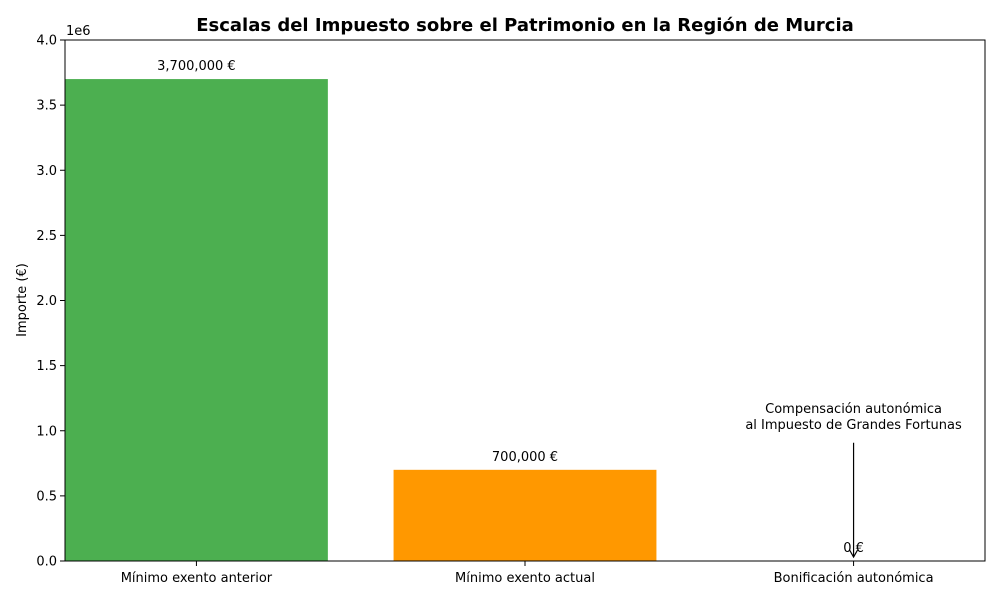 The image size is (1000, 600). Describe the element at coordinates (78, 31) in the screenshot. I see `y-axis-scale-label: 1e6` at that location.